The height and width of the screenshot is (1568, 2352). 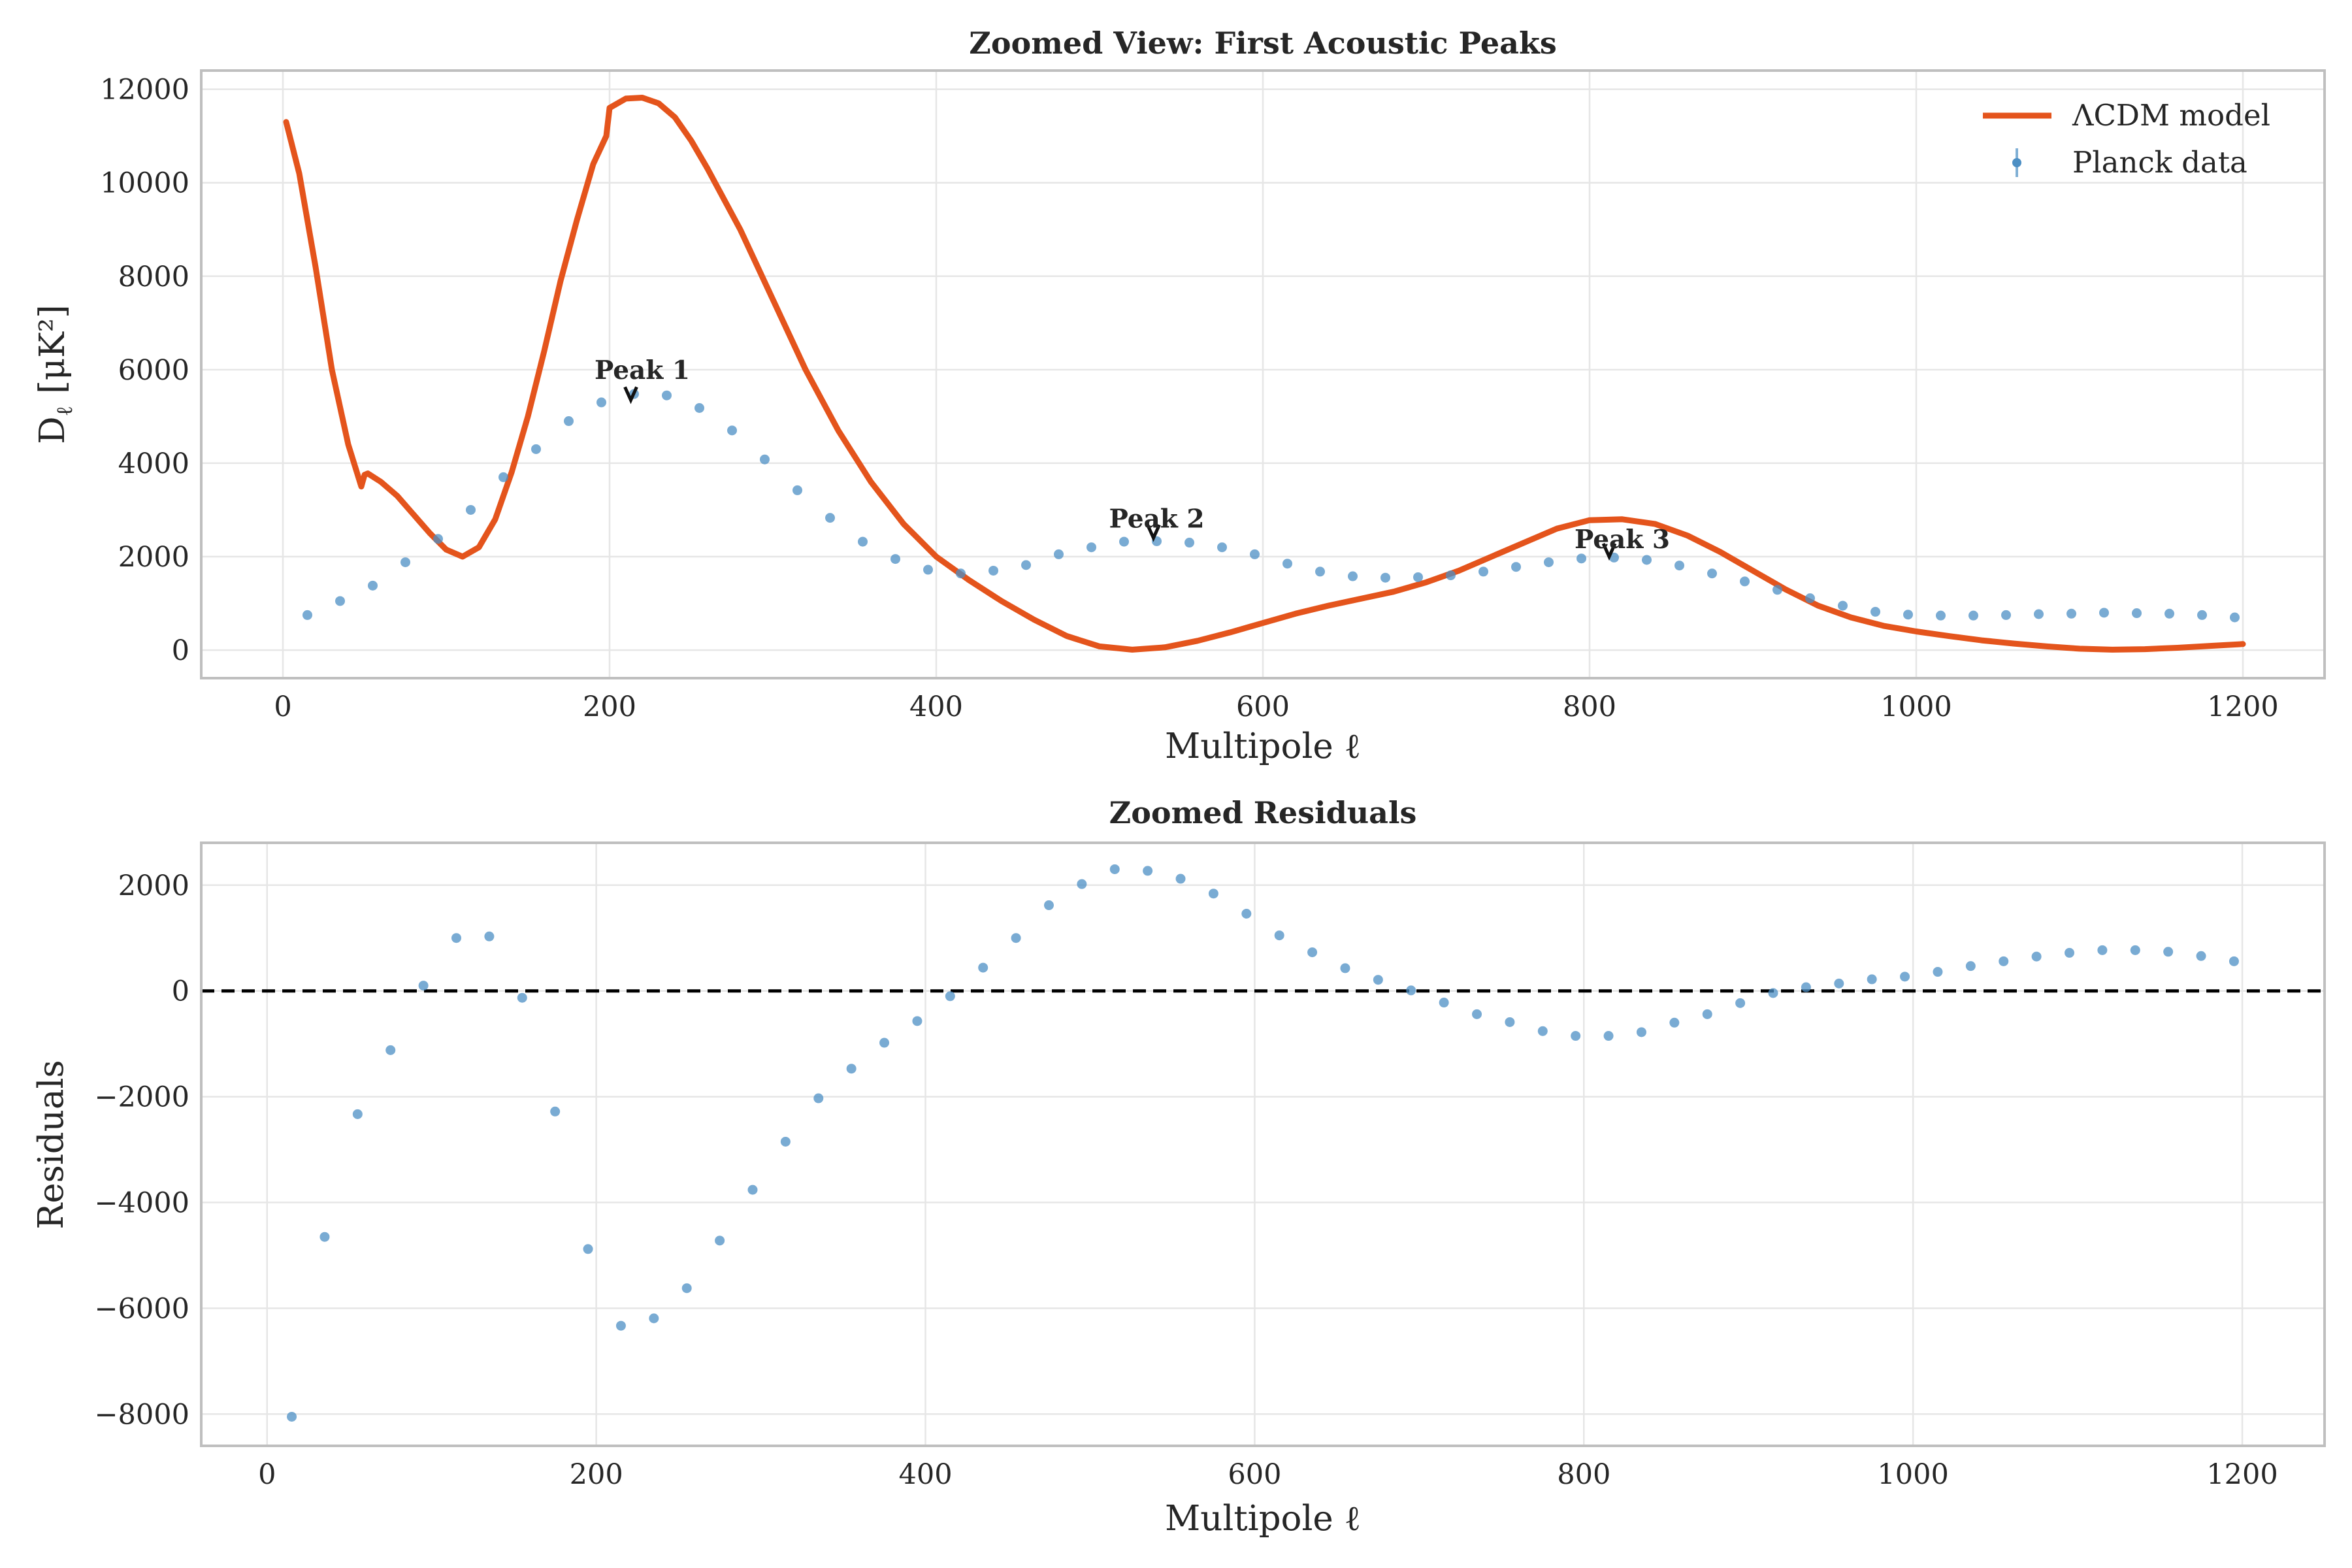 I want to click on legend: ΛCDM model Planck data, so click(x=2126, y=139).